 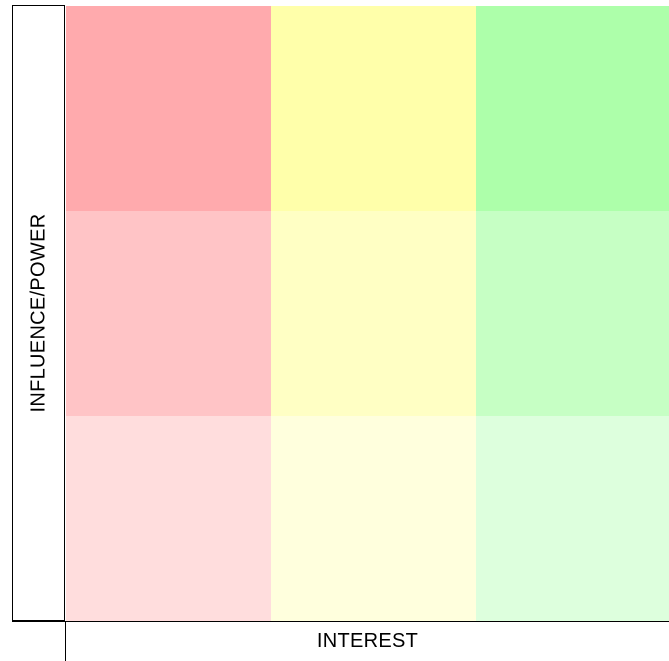 I want to click on cell-low-high, so click(x=572, y=518).